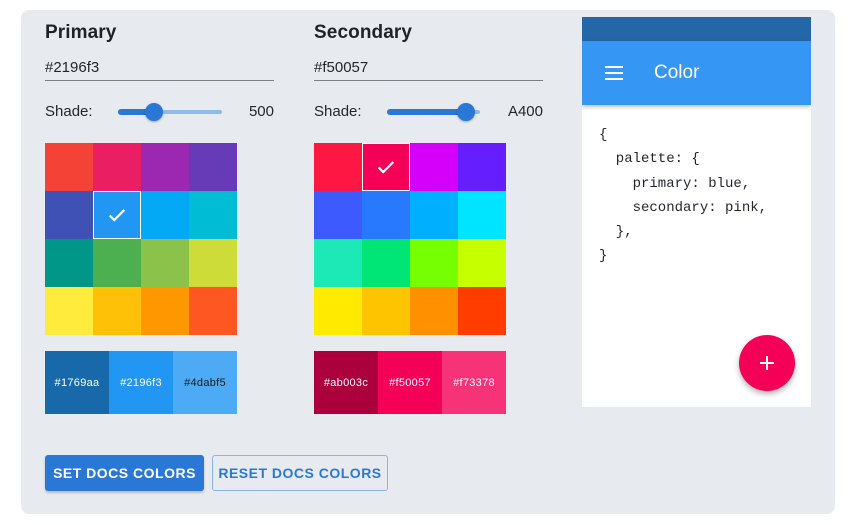  What do you see at coordinates (124, 473) in the screenshot?
I see `set-docs-colors-button: SET DOCS COLORS` at bounding box center [124, 473].